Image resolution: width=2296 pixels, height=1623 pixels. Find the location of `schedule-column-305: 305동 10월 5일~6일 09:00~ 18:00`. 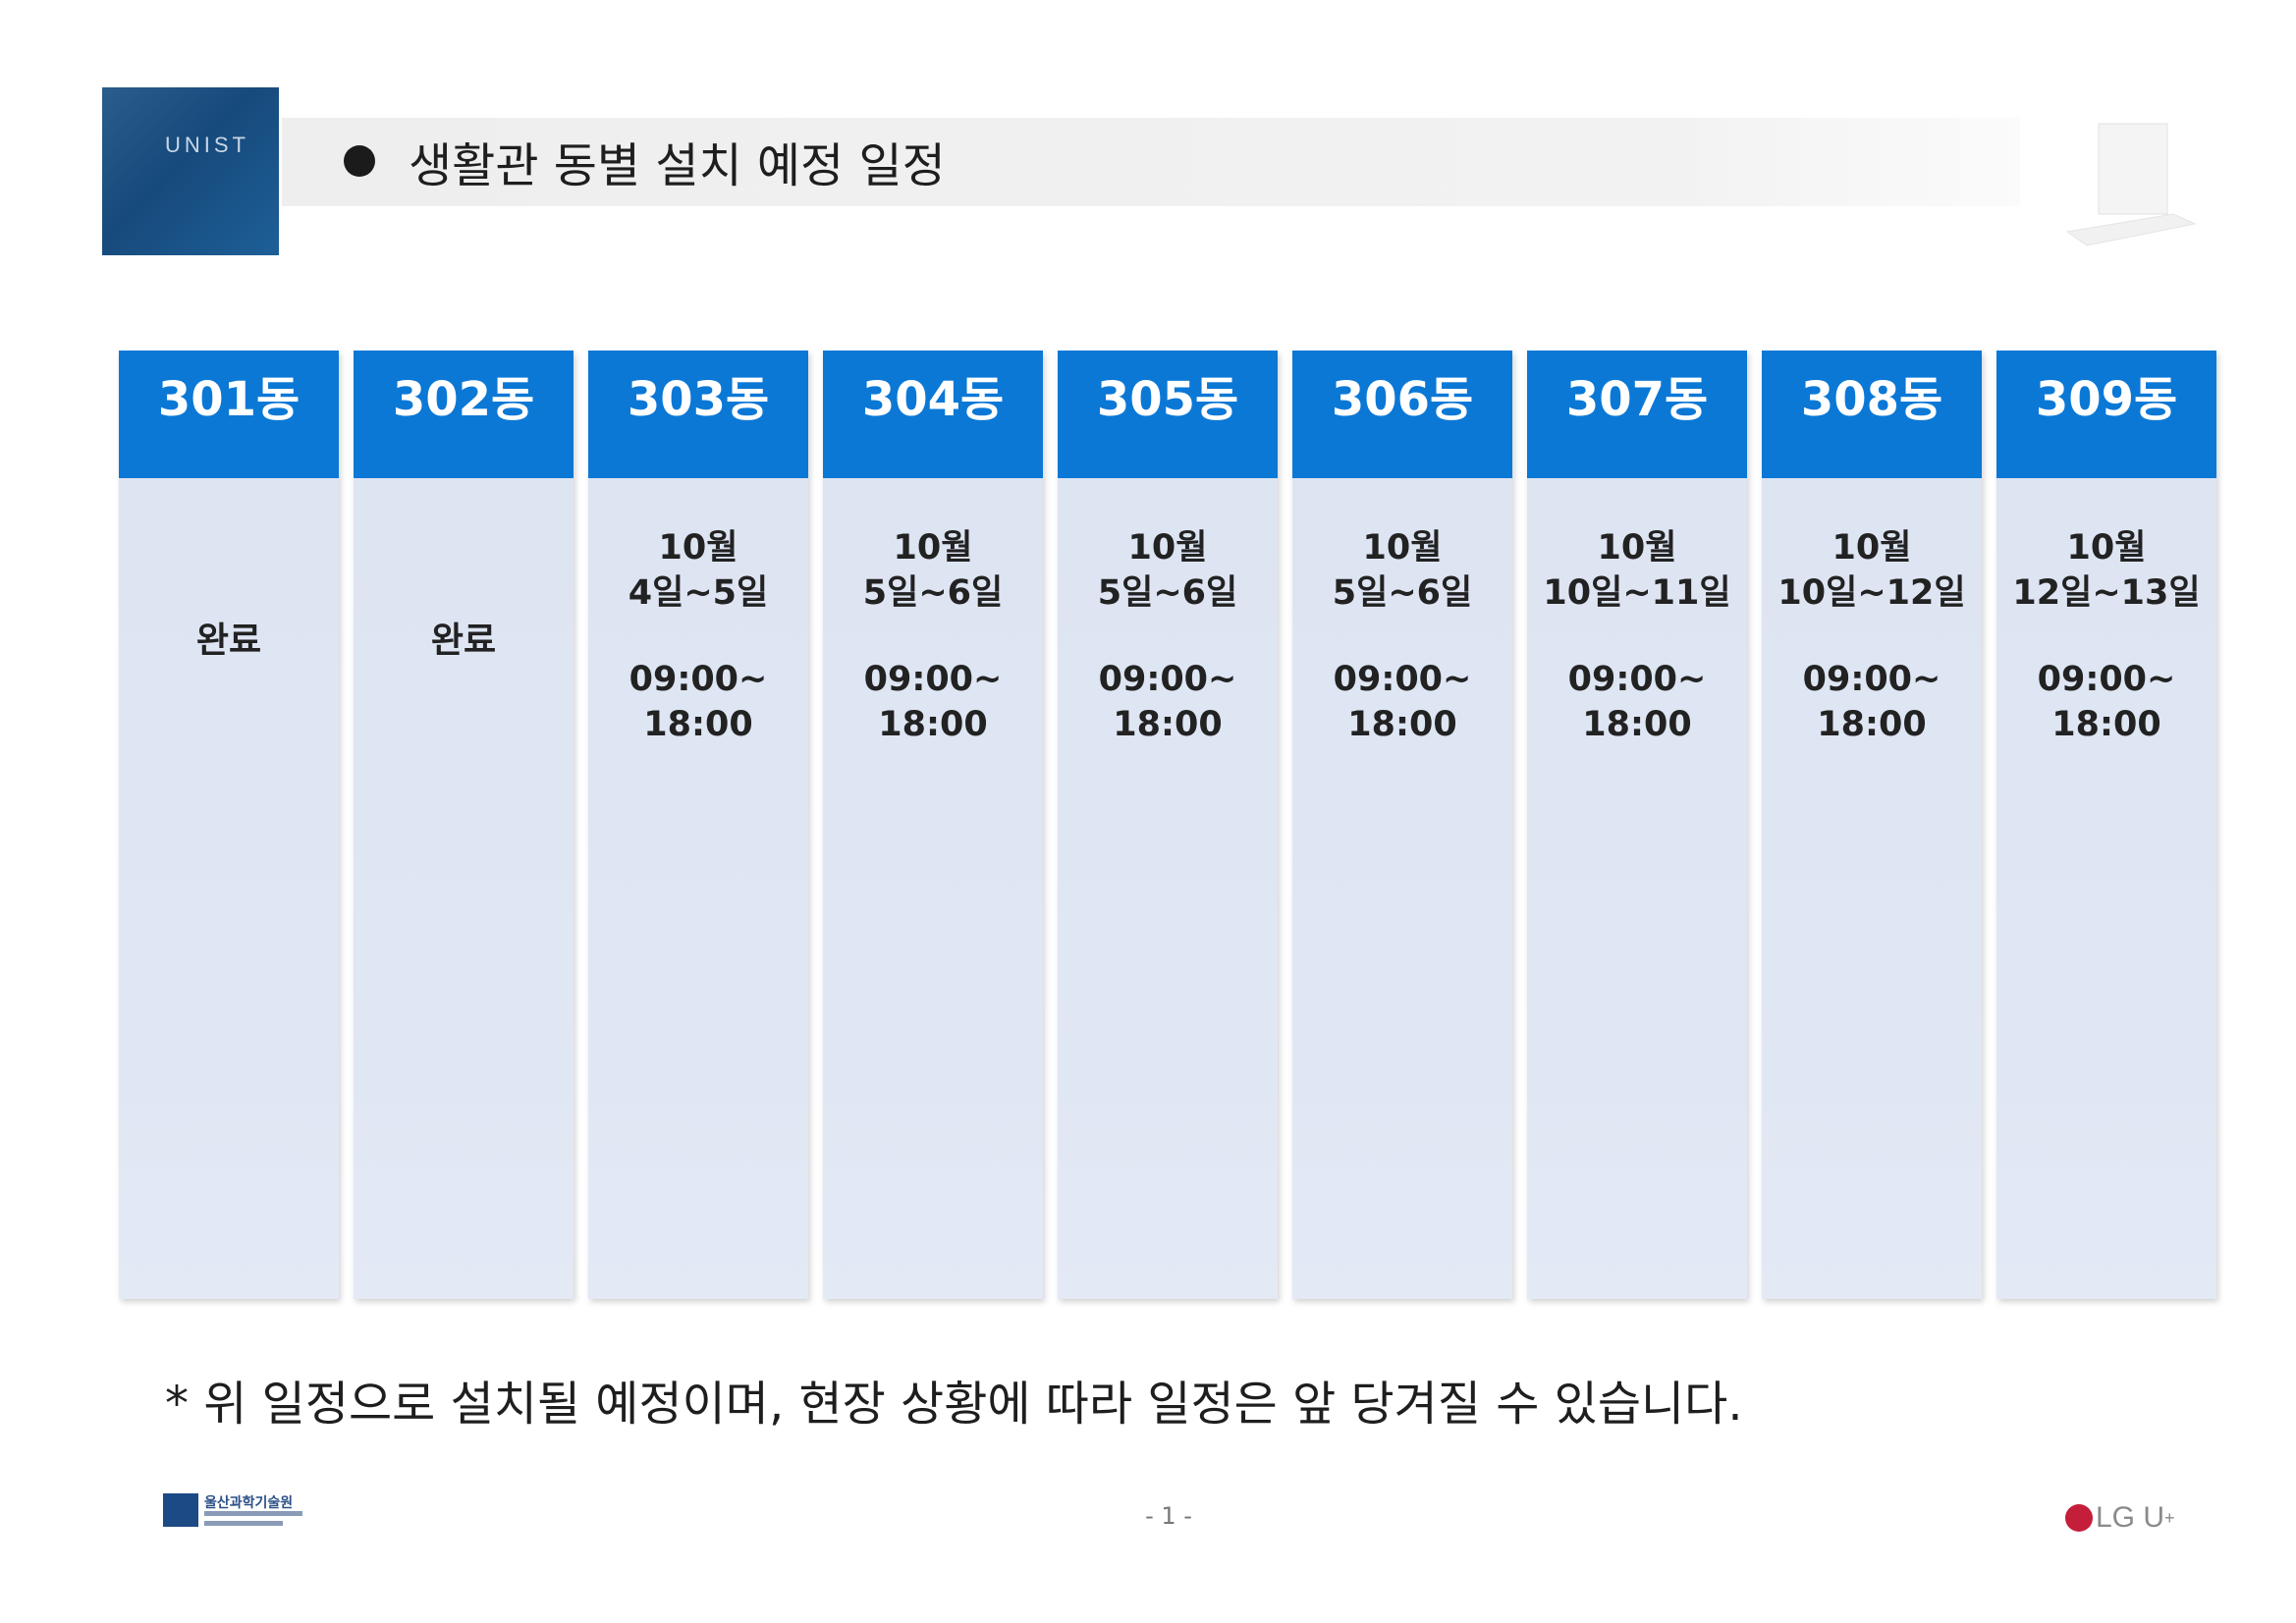

schedule-column-305: 305동 10월 5일~6일 09:00~ 18:00 is located at coordinates (1168, 825).